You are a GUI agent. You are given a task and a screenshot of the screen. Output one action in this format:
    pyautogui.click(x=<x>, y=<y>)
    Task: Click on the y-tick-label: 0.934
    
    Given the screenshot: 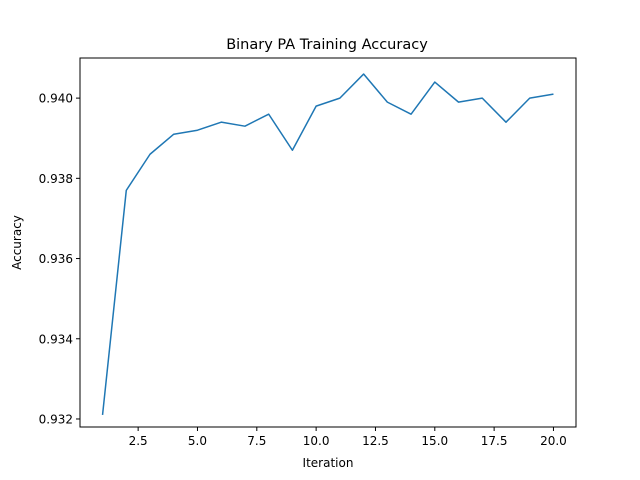 What is the action you would take?
    pyautogui.click(x=56, y=339)
    